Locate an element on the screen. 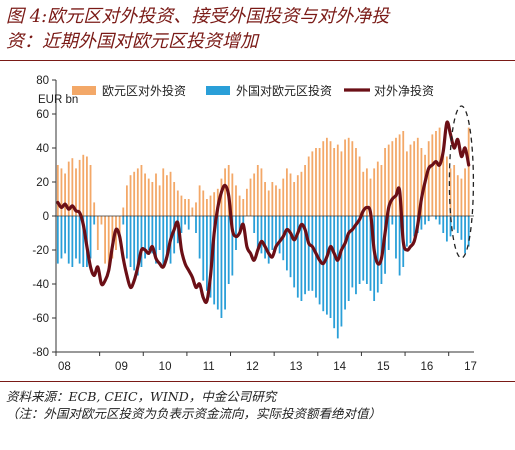  chart-title-line-1: 图 4:欧元区对外投资、接受外国投资与对外净投 is located at coordinates (198, 16).